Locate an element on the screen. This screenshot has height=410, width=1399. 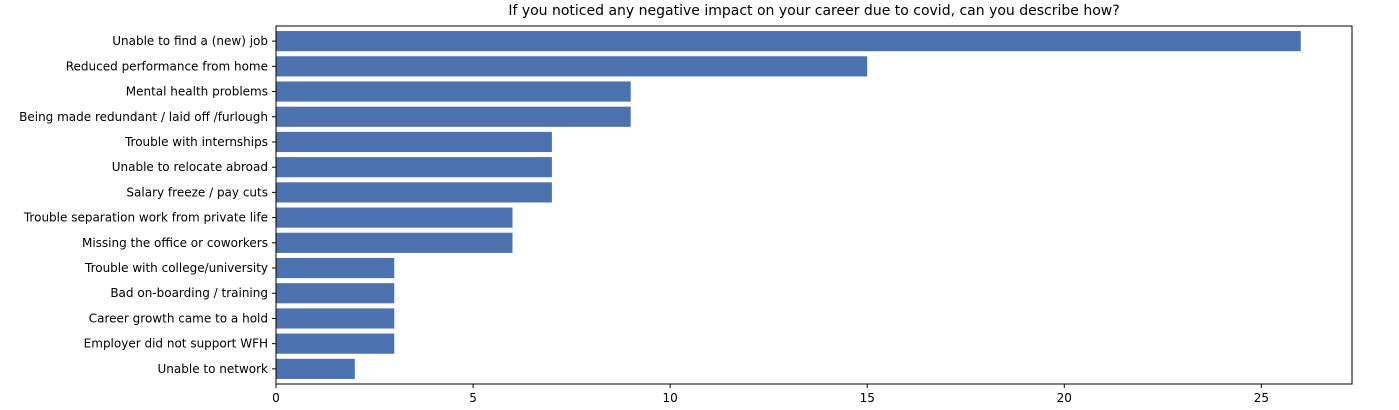
category-label-13: Unable to network is located at coordinates (213, 369).